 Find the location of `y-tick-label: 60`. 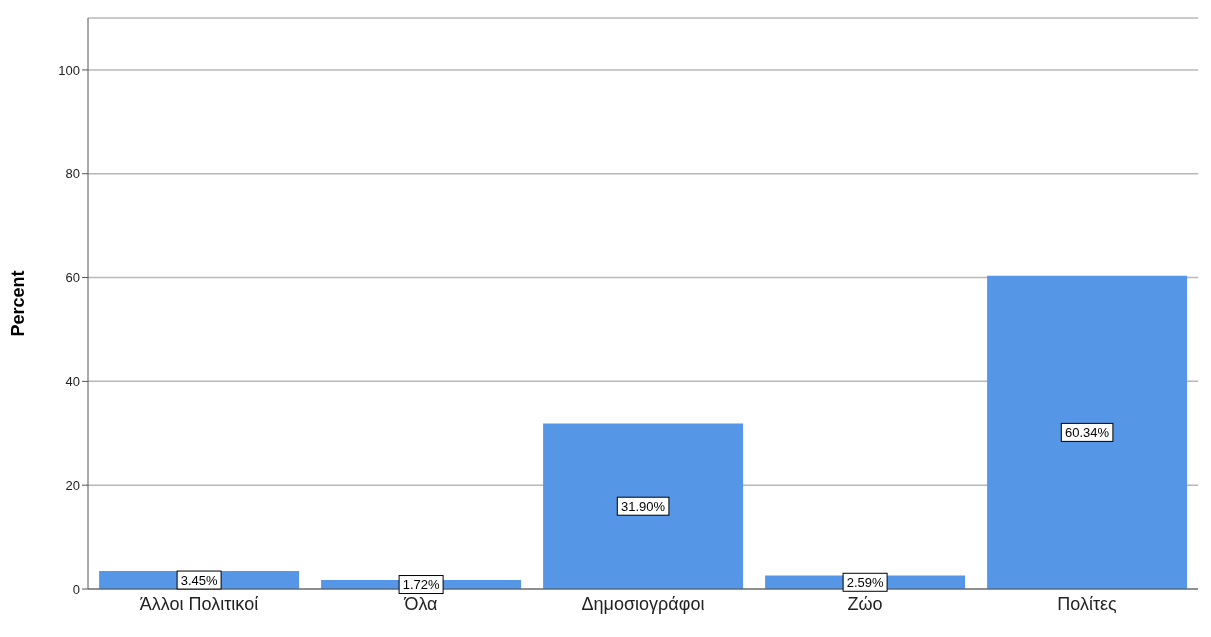

y-tick-label: 60 is located at coordinates (72, 278).